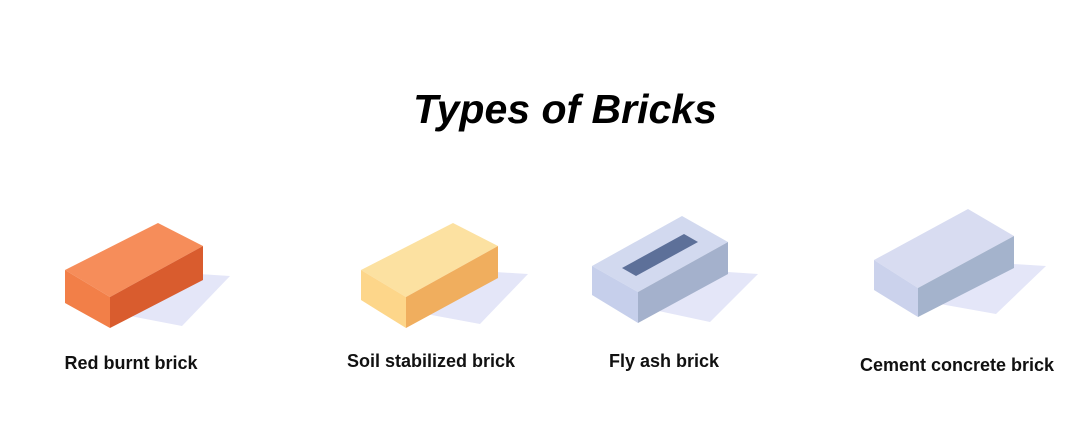 Image resolution: width=1069 pixels, height=446 pixels. What do you see at coordinates (565, 109) in the screenshot?
I see `page-title: Types of Bricks` at bounding box center [565, 109].